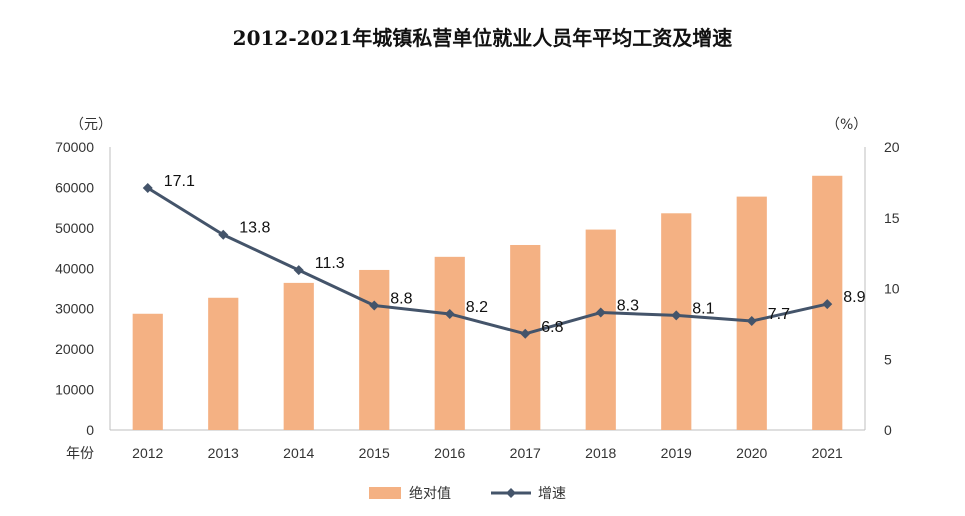 Image resolution: width=965 pixels, height=516 pixels. I want to click on data-label: 8.2, so click(477, 307).